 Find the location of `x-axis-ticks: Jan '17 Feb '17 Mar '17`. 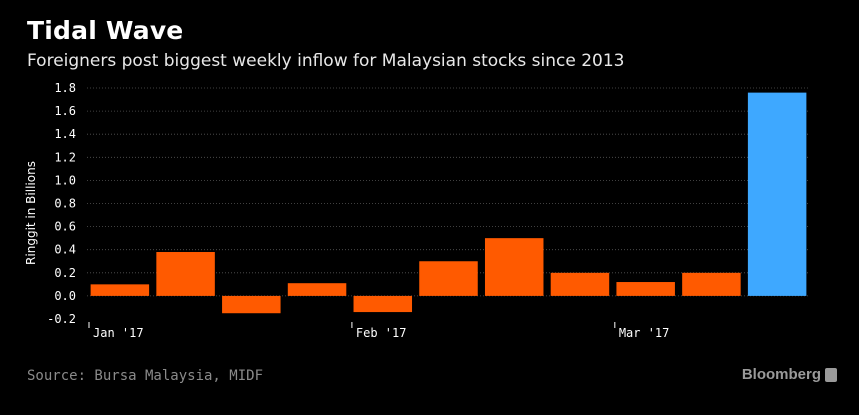

x-axis-ticks: Jan '17 Feb '17 Mar '17 is located at coordinates (379, 331).